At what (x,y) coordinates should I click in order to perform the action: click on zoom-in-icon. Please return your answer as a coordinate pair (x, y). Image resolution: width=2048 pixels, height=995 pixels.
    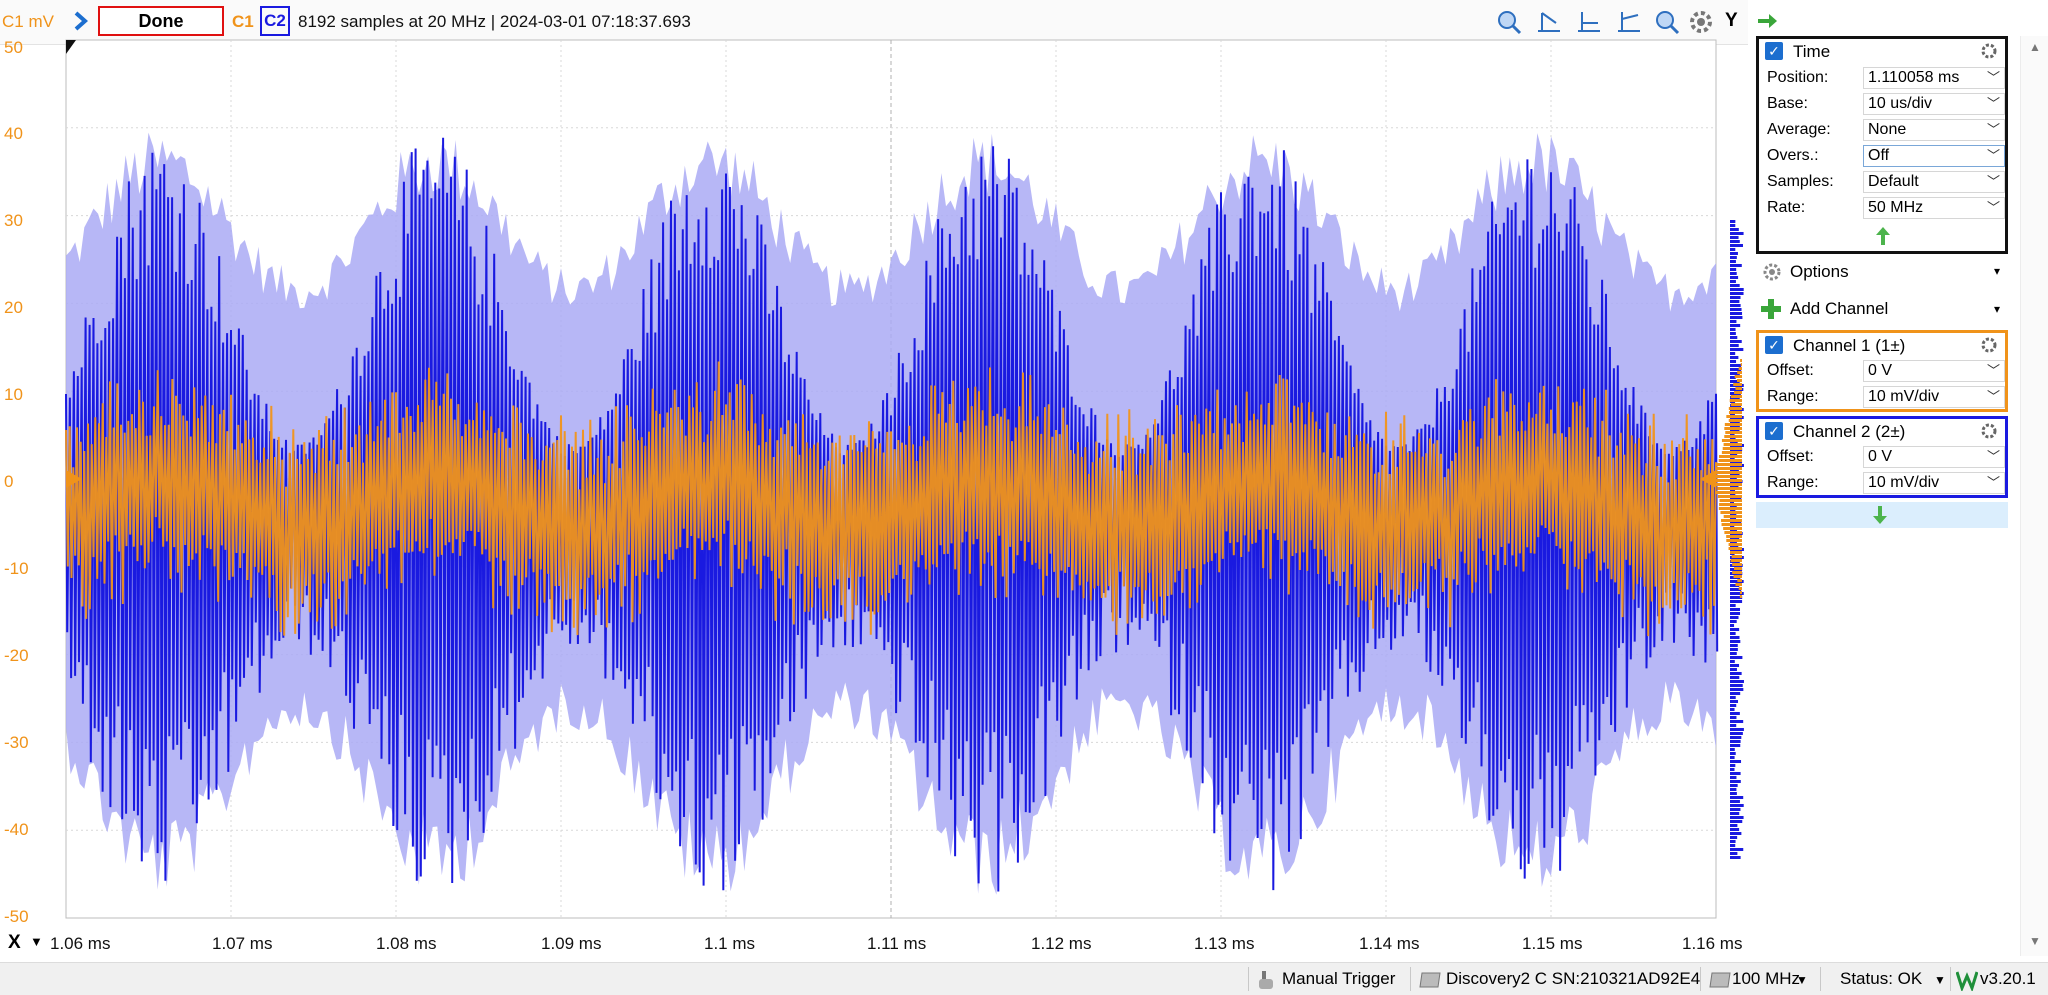
    Looking at the image, I should click on (1667, 22).